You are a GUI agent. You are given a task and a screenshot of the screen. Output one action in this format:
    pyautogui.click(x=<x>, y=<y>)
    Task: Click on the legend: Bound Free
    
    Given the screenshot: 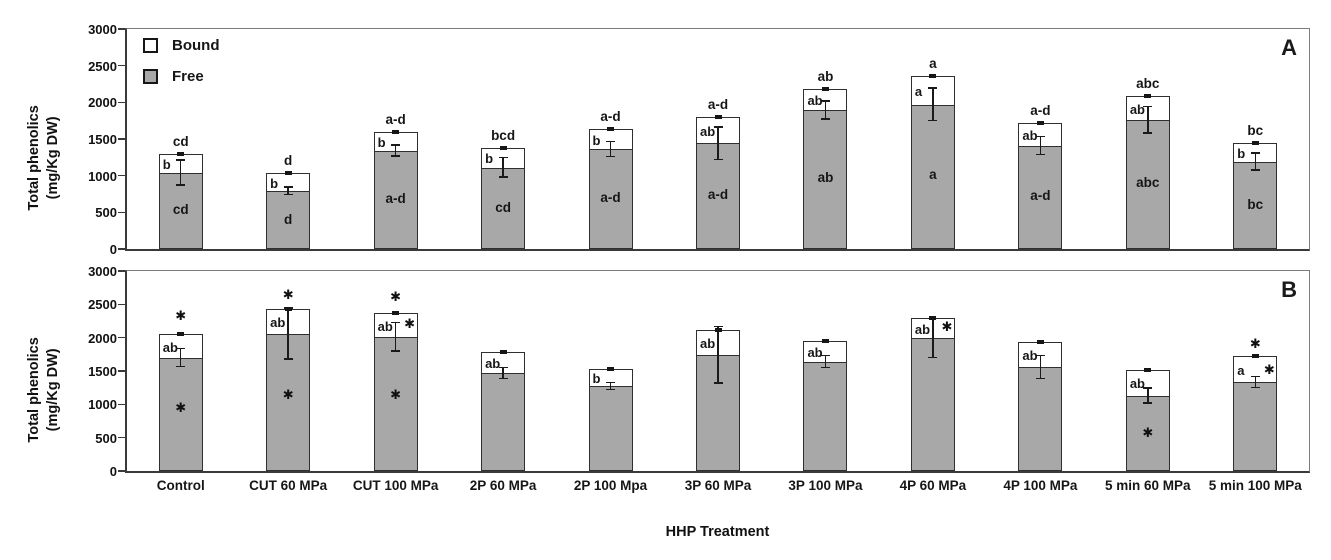 What is the action you would take?
    pyautogui.click(x=181, y=68)
    